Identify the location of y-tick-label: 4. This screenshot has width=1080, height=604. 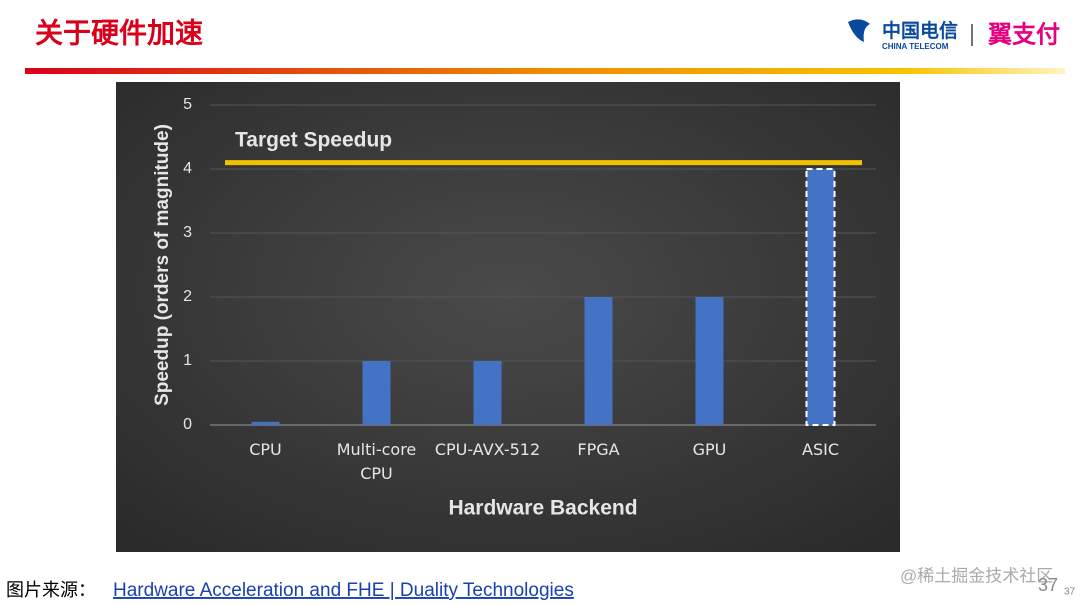
(187, 168).